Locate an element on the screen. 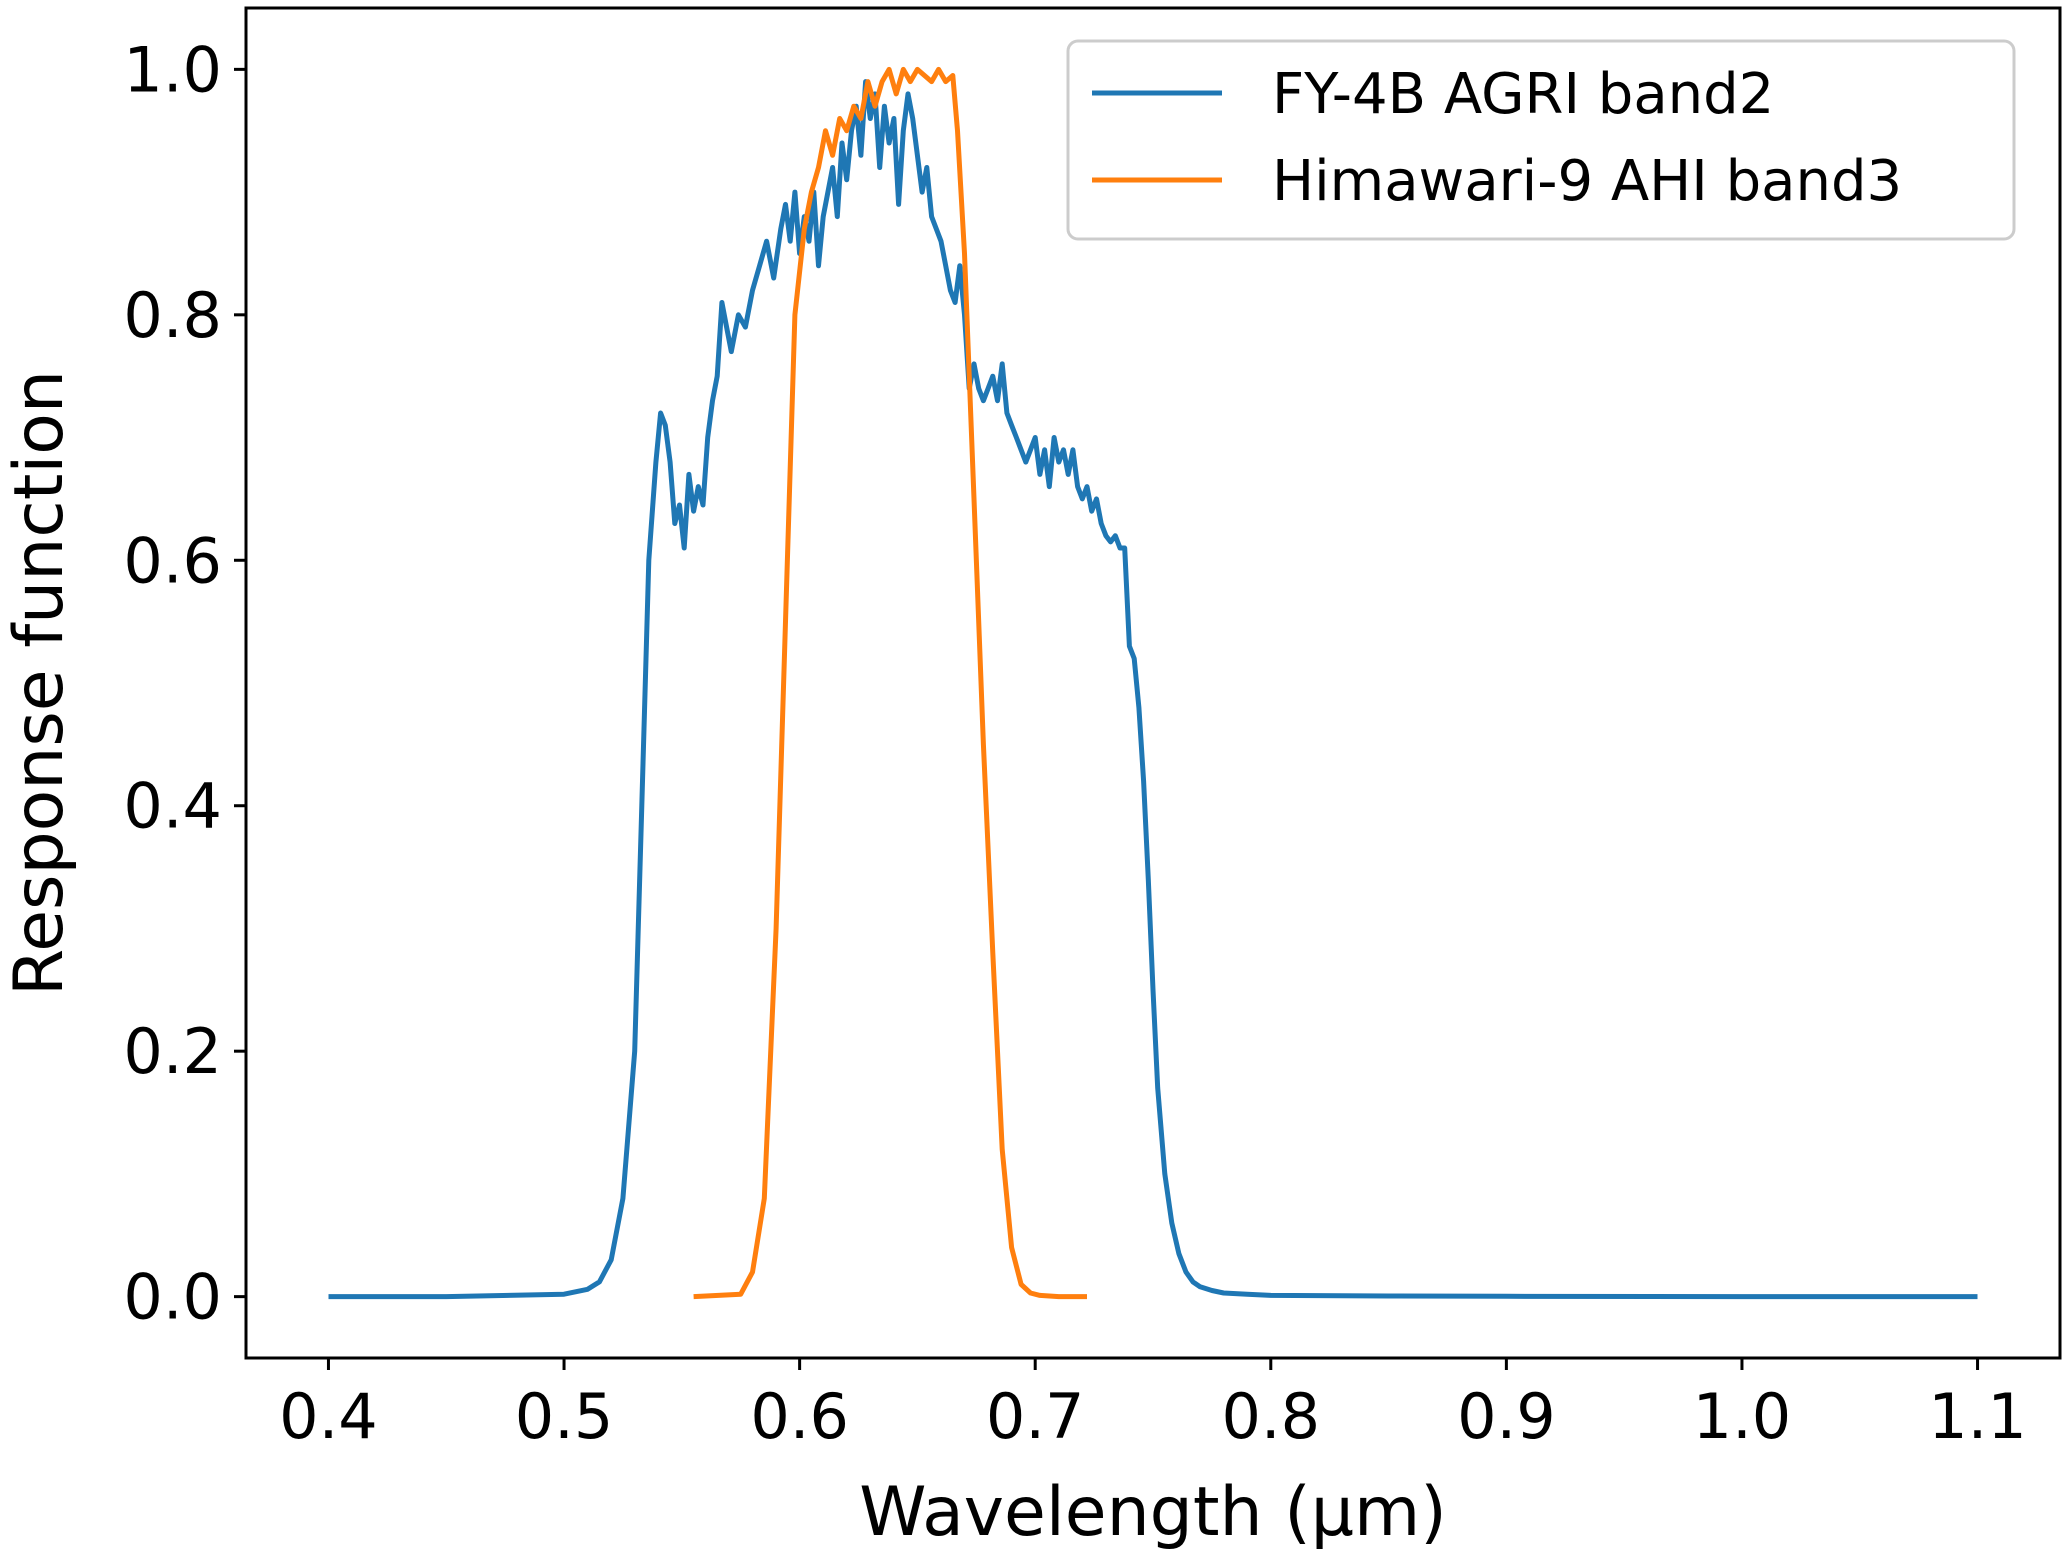  x-tick-label: 0.5 is located at coordinates (564, 1416).